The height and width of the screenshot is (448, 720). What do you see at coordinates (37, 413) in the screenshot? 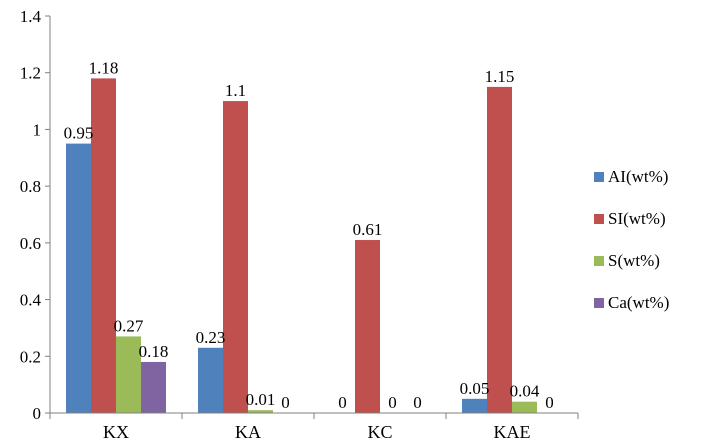
I see `y-tick-label: 0` at bounding box center [37, 413].